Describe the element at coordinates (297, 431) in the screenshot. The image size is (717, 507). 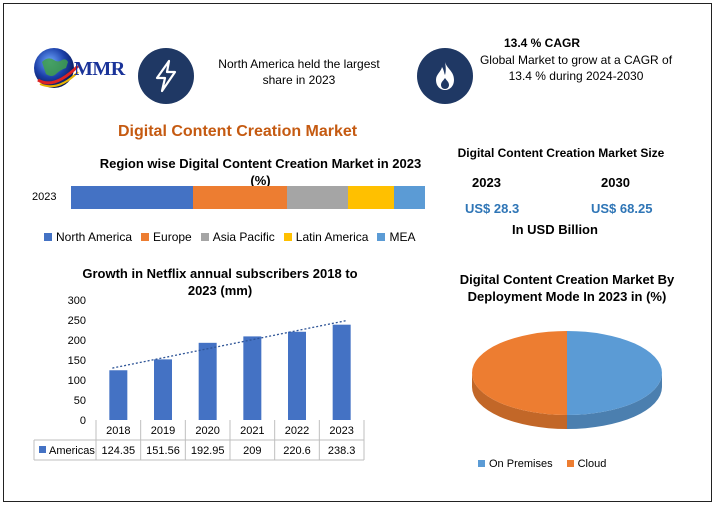
I see `x-tick-label: 2022` at that location.